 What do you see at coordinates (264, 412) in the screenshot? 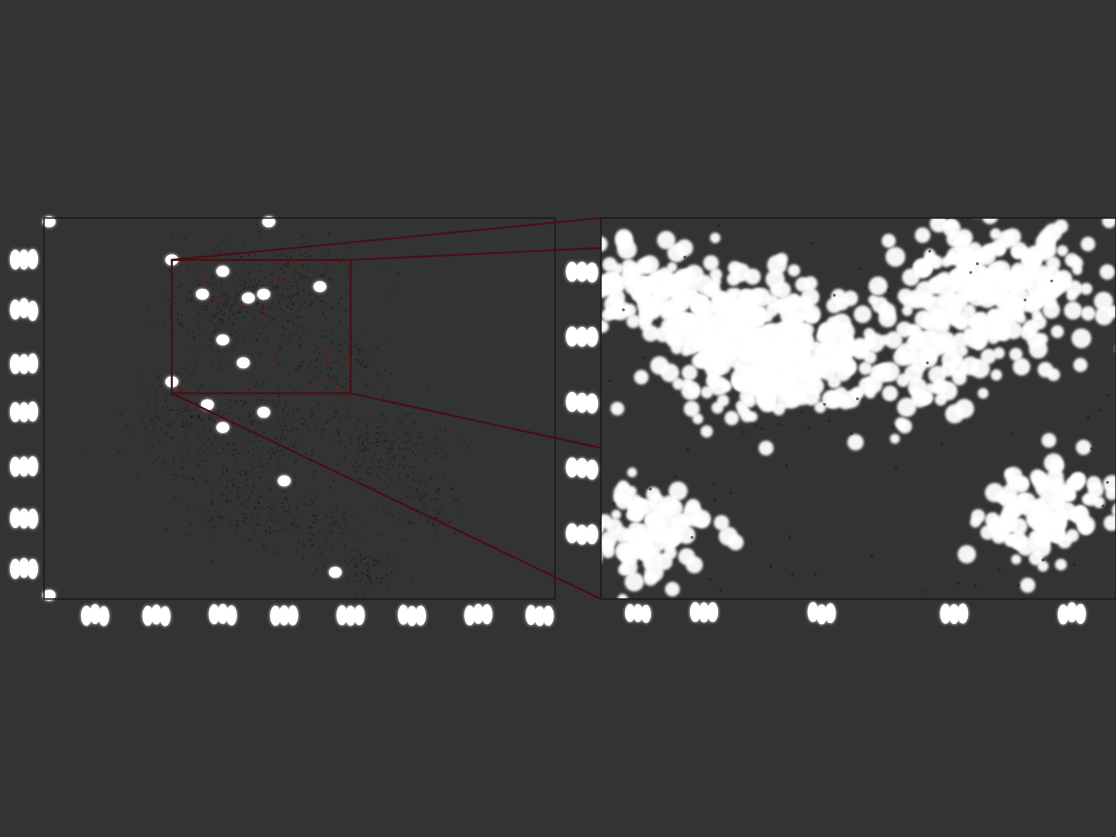
I see `highlight-point` at bounding box center [264, 412].